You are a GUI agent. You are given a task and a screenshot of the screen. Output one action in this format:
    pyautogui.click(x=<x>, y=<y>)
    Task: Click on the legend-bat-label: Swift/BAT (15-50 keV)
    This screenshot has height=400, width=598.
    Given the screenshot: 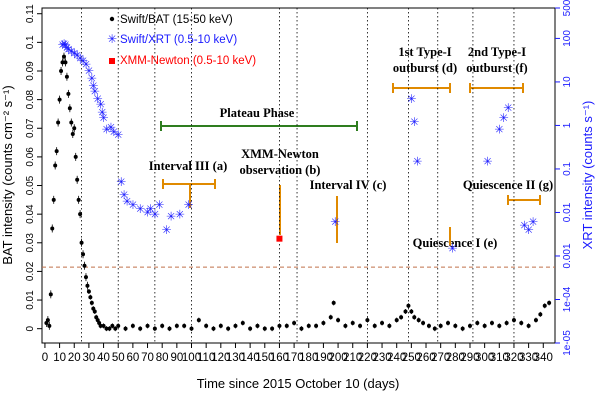 What is the action you would take?
    pyautogui.click(x=176, y=20)
    